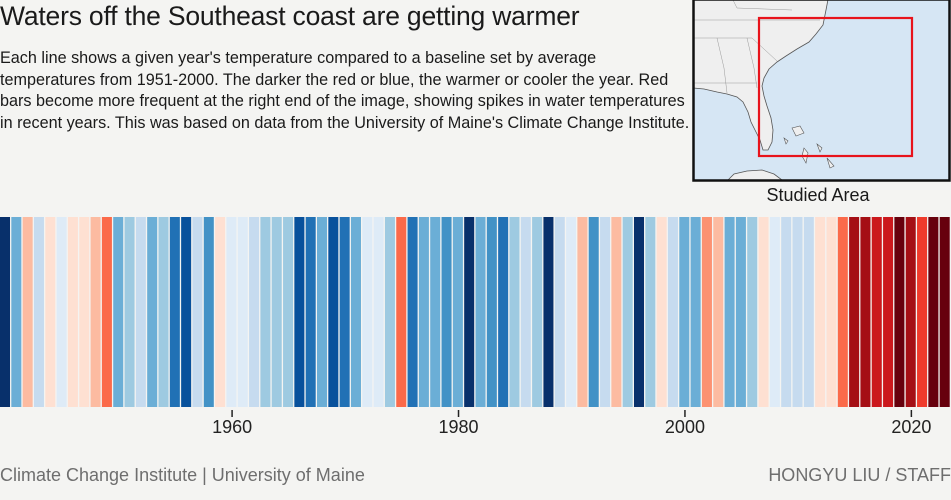  What do you see at coordinates (820, 312) in the screenshot?
I see `stripe-2012` at bounding box center [820, 312].